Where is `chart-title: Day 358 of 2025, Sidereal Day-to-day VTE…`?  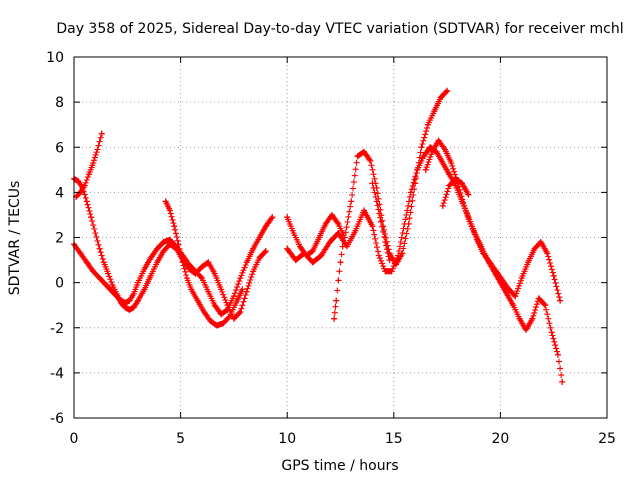
chart-title: Day 358 of 2025, Sidereal Day-to-day VTE… is located at coordinates (339, 29).